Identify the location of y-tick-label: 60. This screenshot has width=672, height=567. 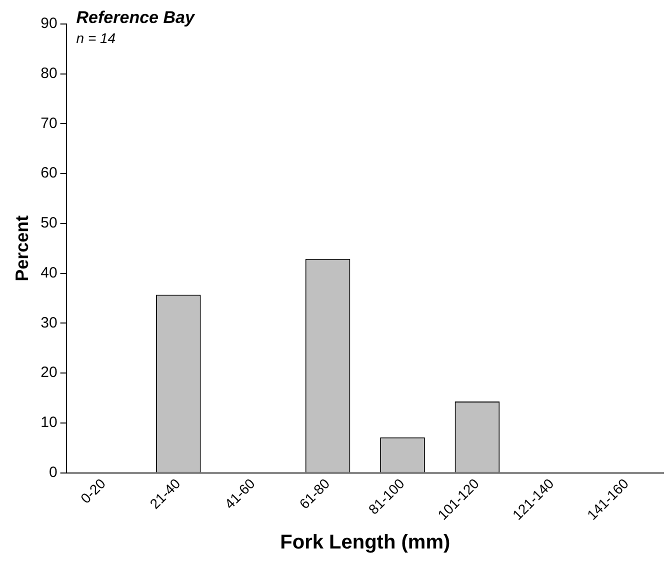
(49, 173).